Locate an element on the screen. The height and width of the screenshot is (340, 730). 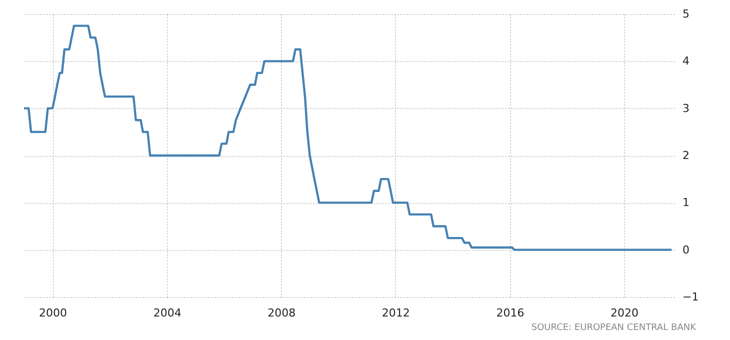
x-tick-label: 2004 is located at coordinates (167, 313).